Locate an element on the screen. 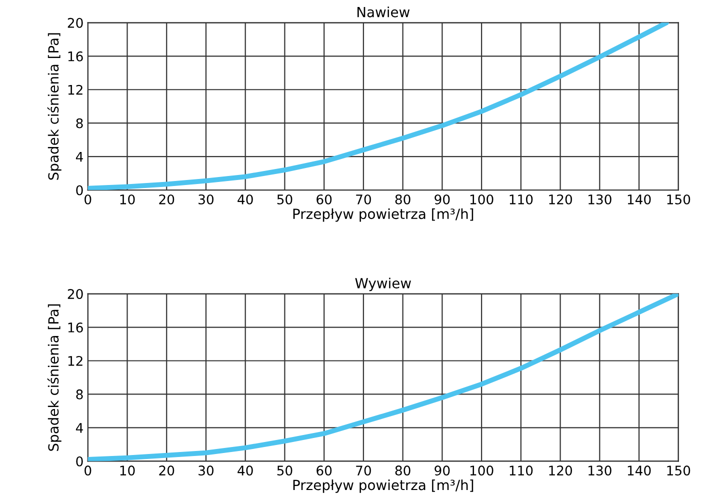 This screenshot has height=504, width=703. chart-title: Wywiew is located at coordinates (383, 285).